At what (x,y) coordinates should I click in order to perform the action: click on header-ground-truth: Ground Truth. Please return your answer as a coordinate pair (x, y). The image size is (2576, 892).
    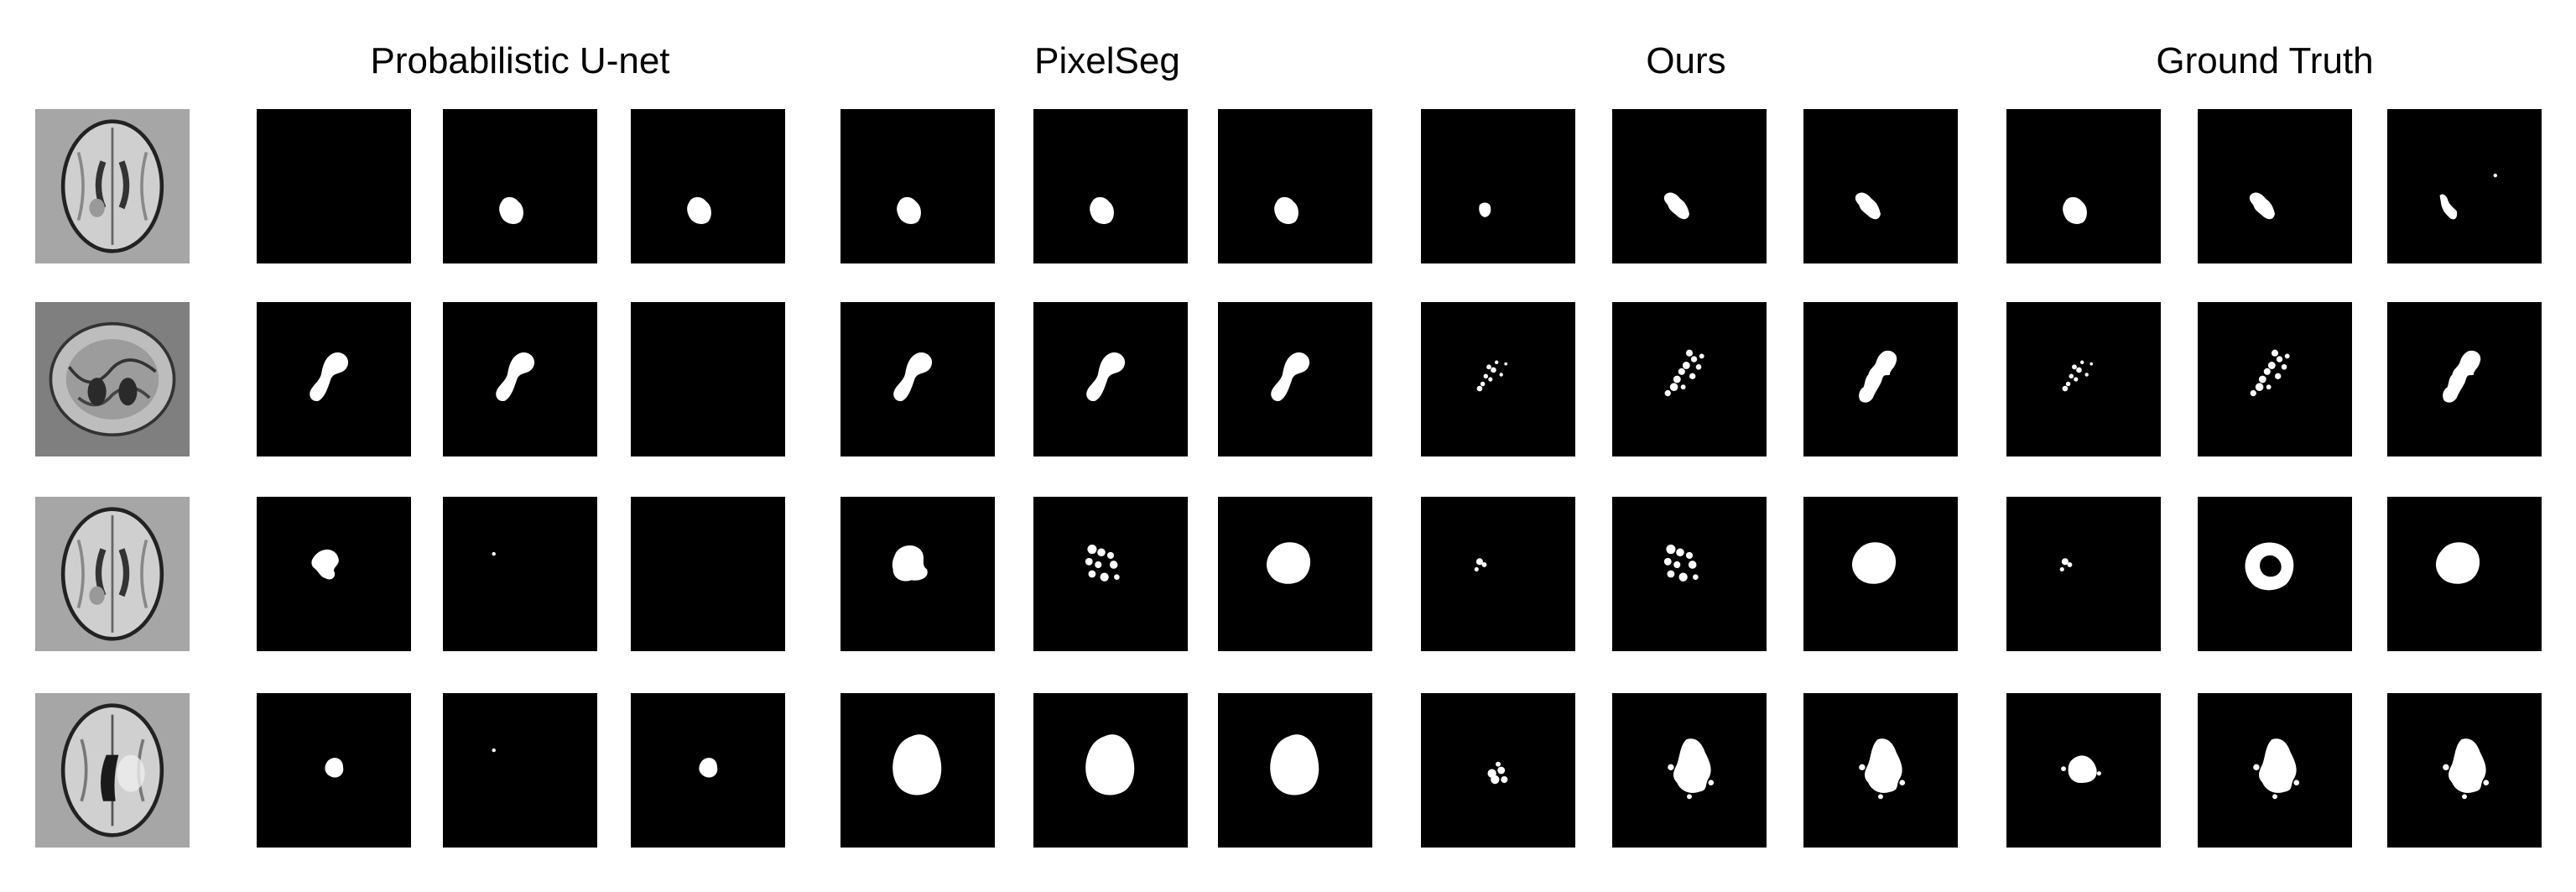
    Looking at the image, I should click on (2265, 60).